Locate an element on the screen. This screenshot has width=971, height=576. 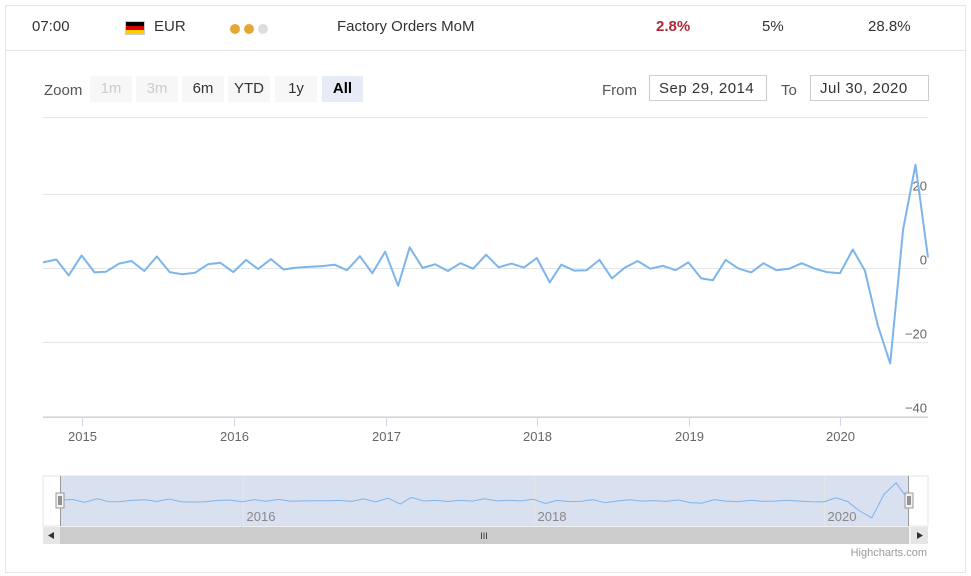
importance-indicator is located at coordinates (249, 29).